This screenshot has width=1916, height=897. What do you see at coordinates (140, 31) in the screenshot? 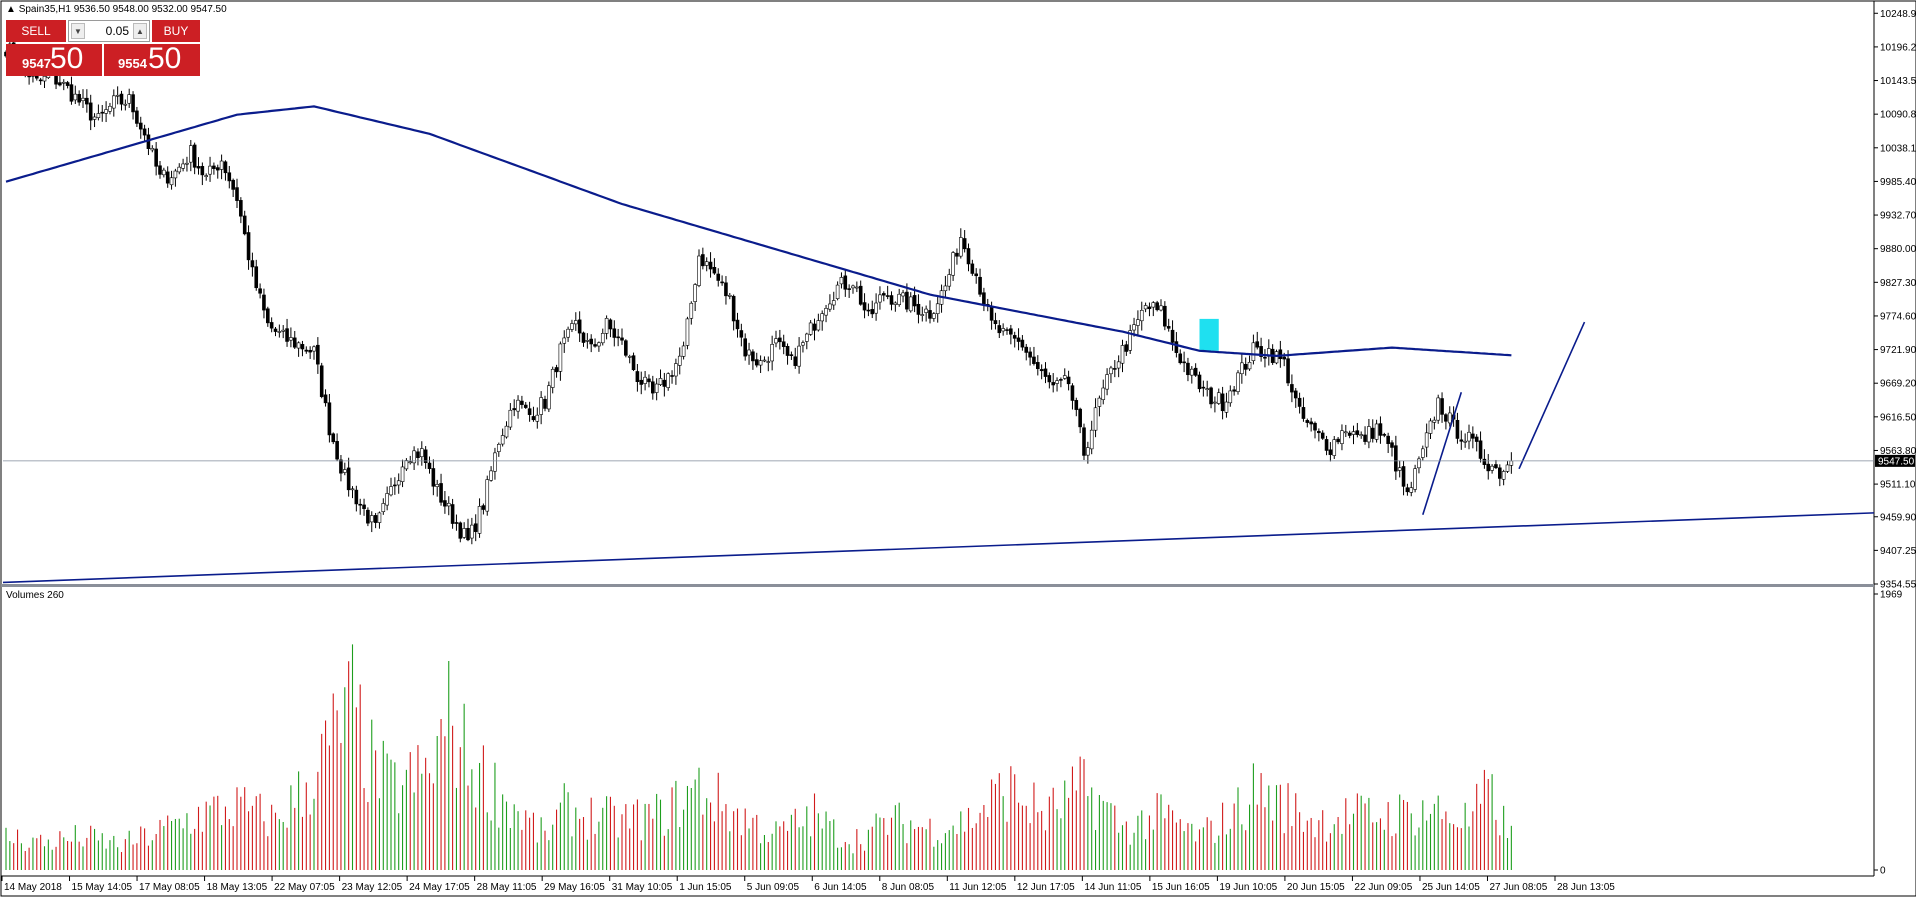
I see `lot-increase-icon: ▲` at bounding box center [140, 31].